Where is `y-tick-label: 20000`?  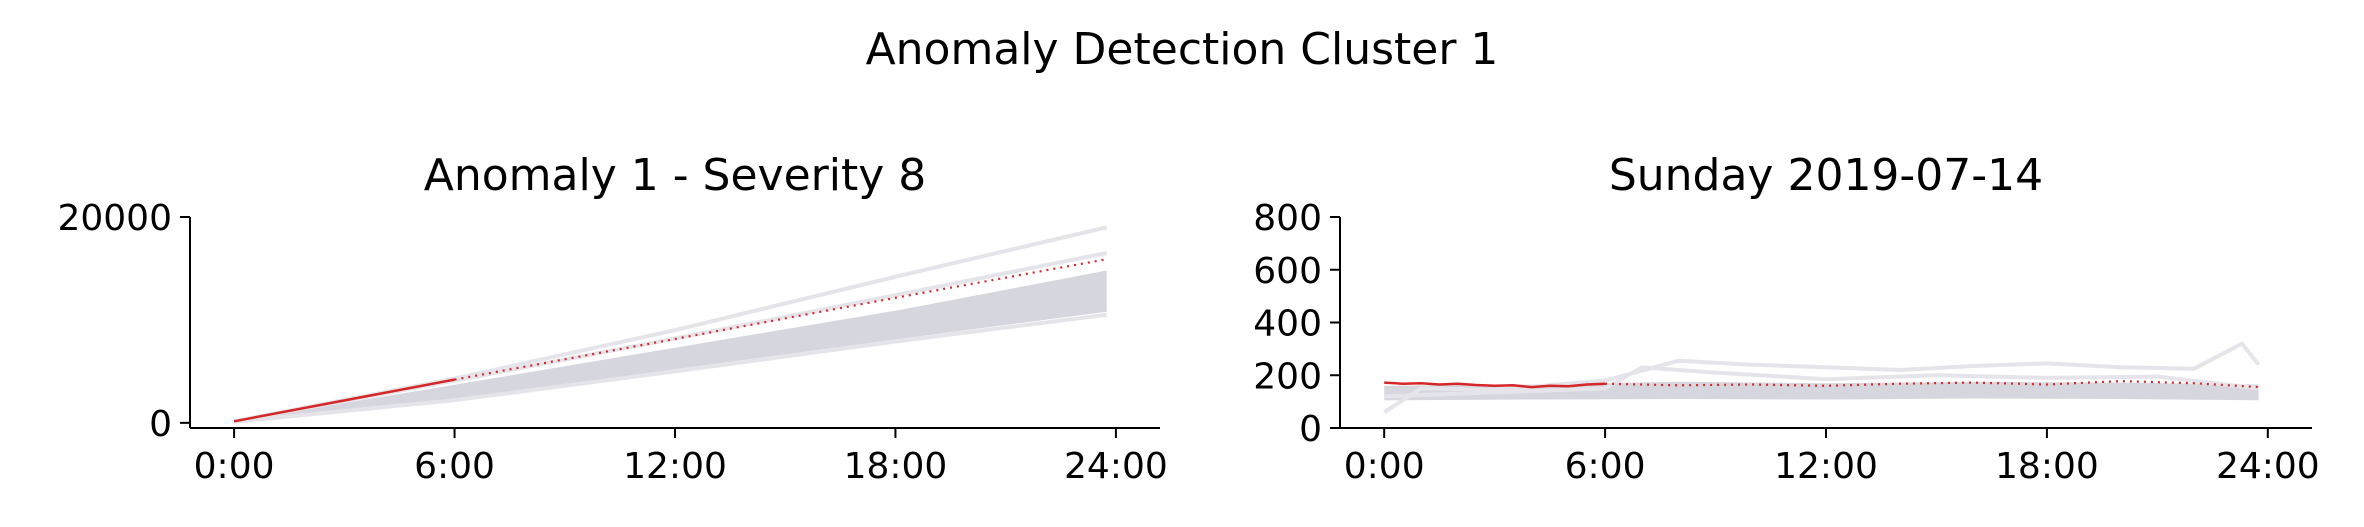
y-tick-label: 20000 is located at coordinates (114, 218).